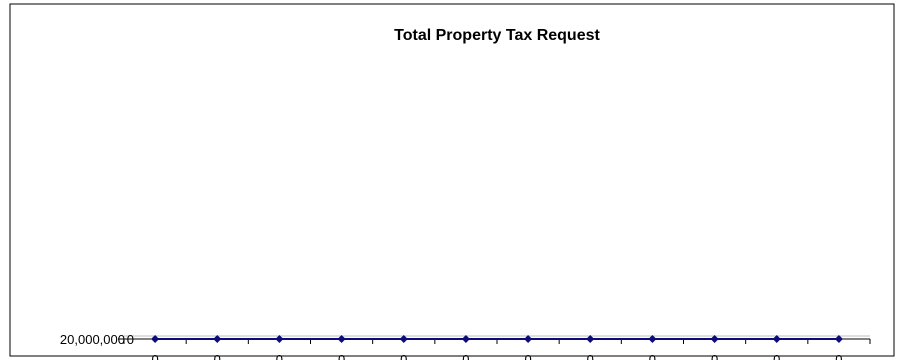 The image size is (900, 360). What do you see at coordinates (130, 339) in the screenshot?
I see `y-tick-label: 0` at bounding box center [130, 339].